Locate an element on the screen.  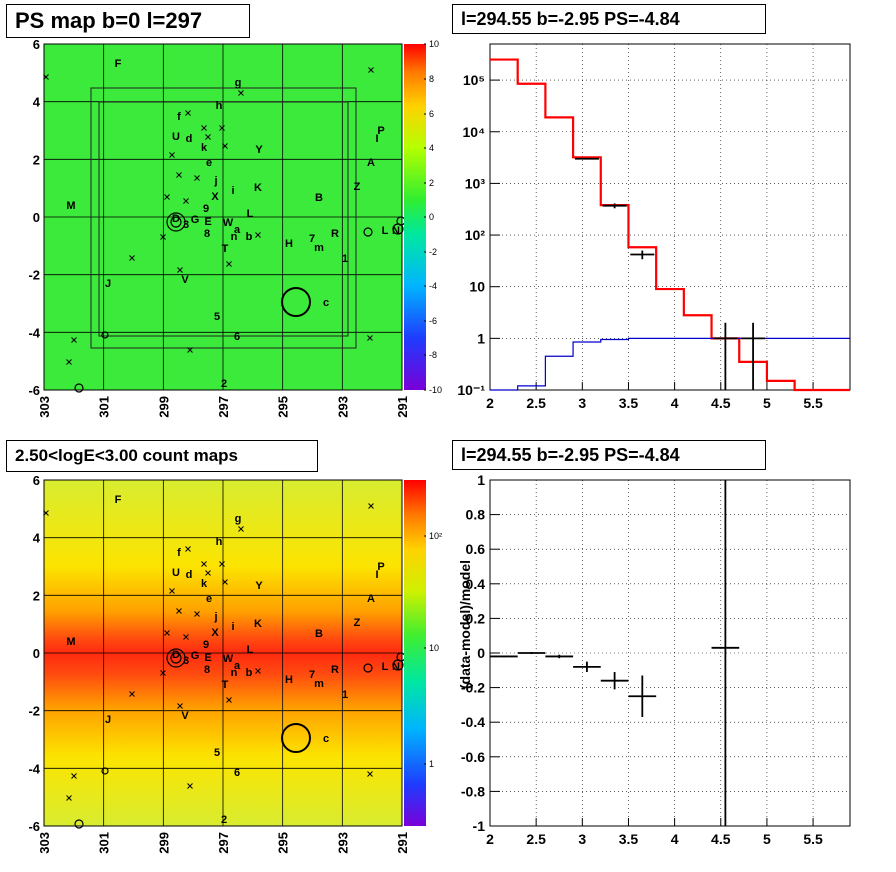
source-label: e is located at coordinates (209, 599).